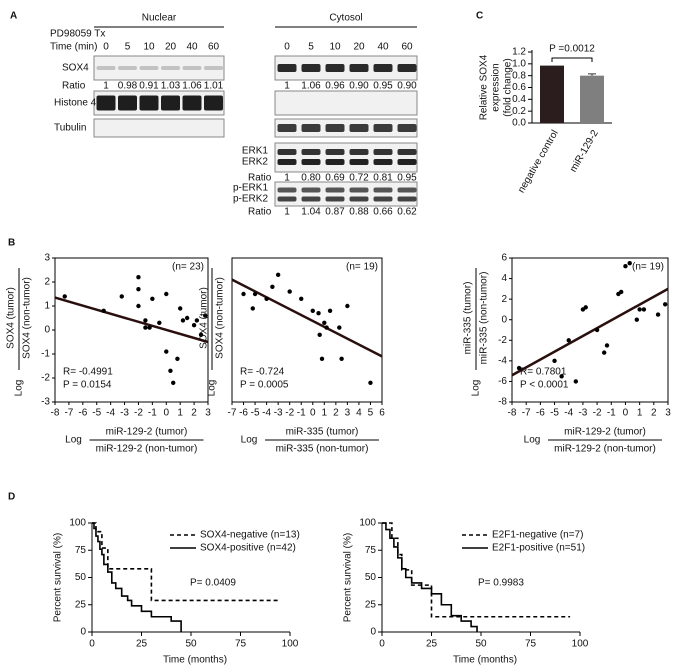  I want to click on x-tick-label: negative control, so click(538, 161).